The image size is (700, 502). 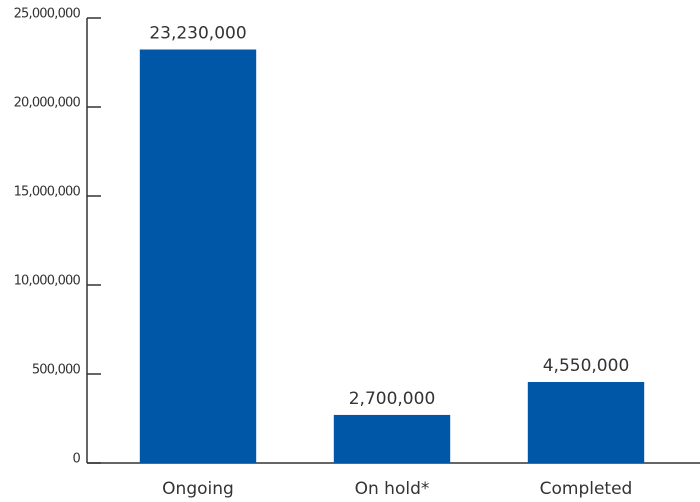 I want to click on x-tick-label: On hold*, so click(x=392, y=489).